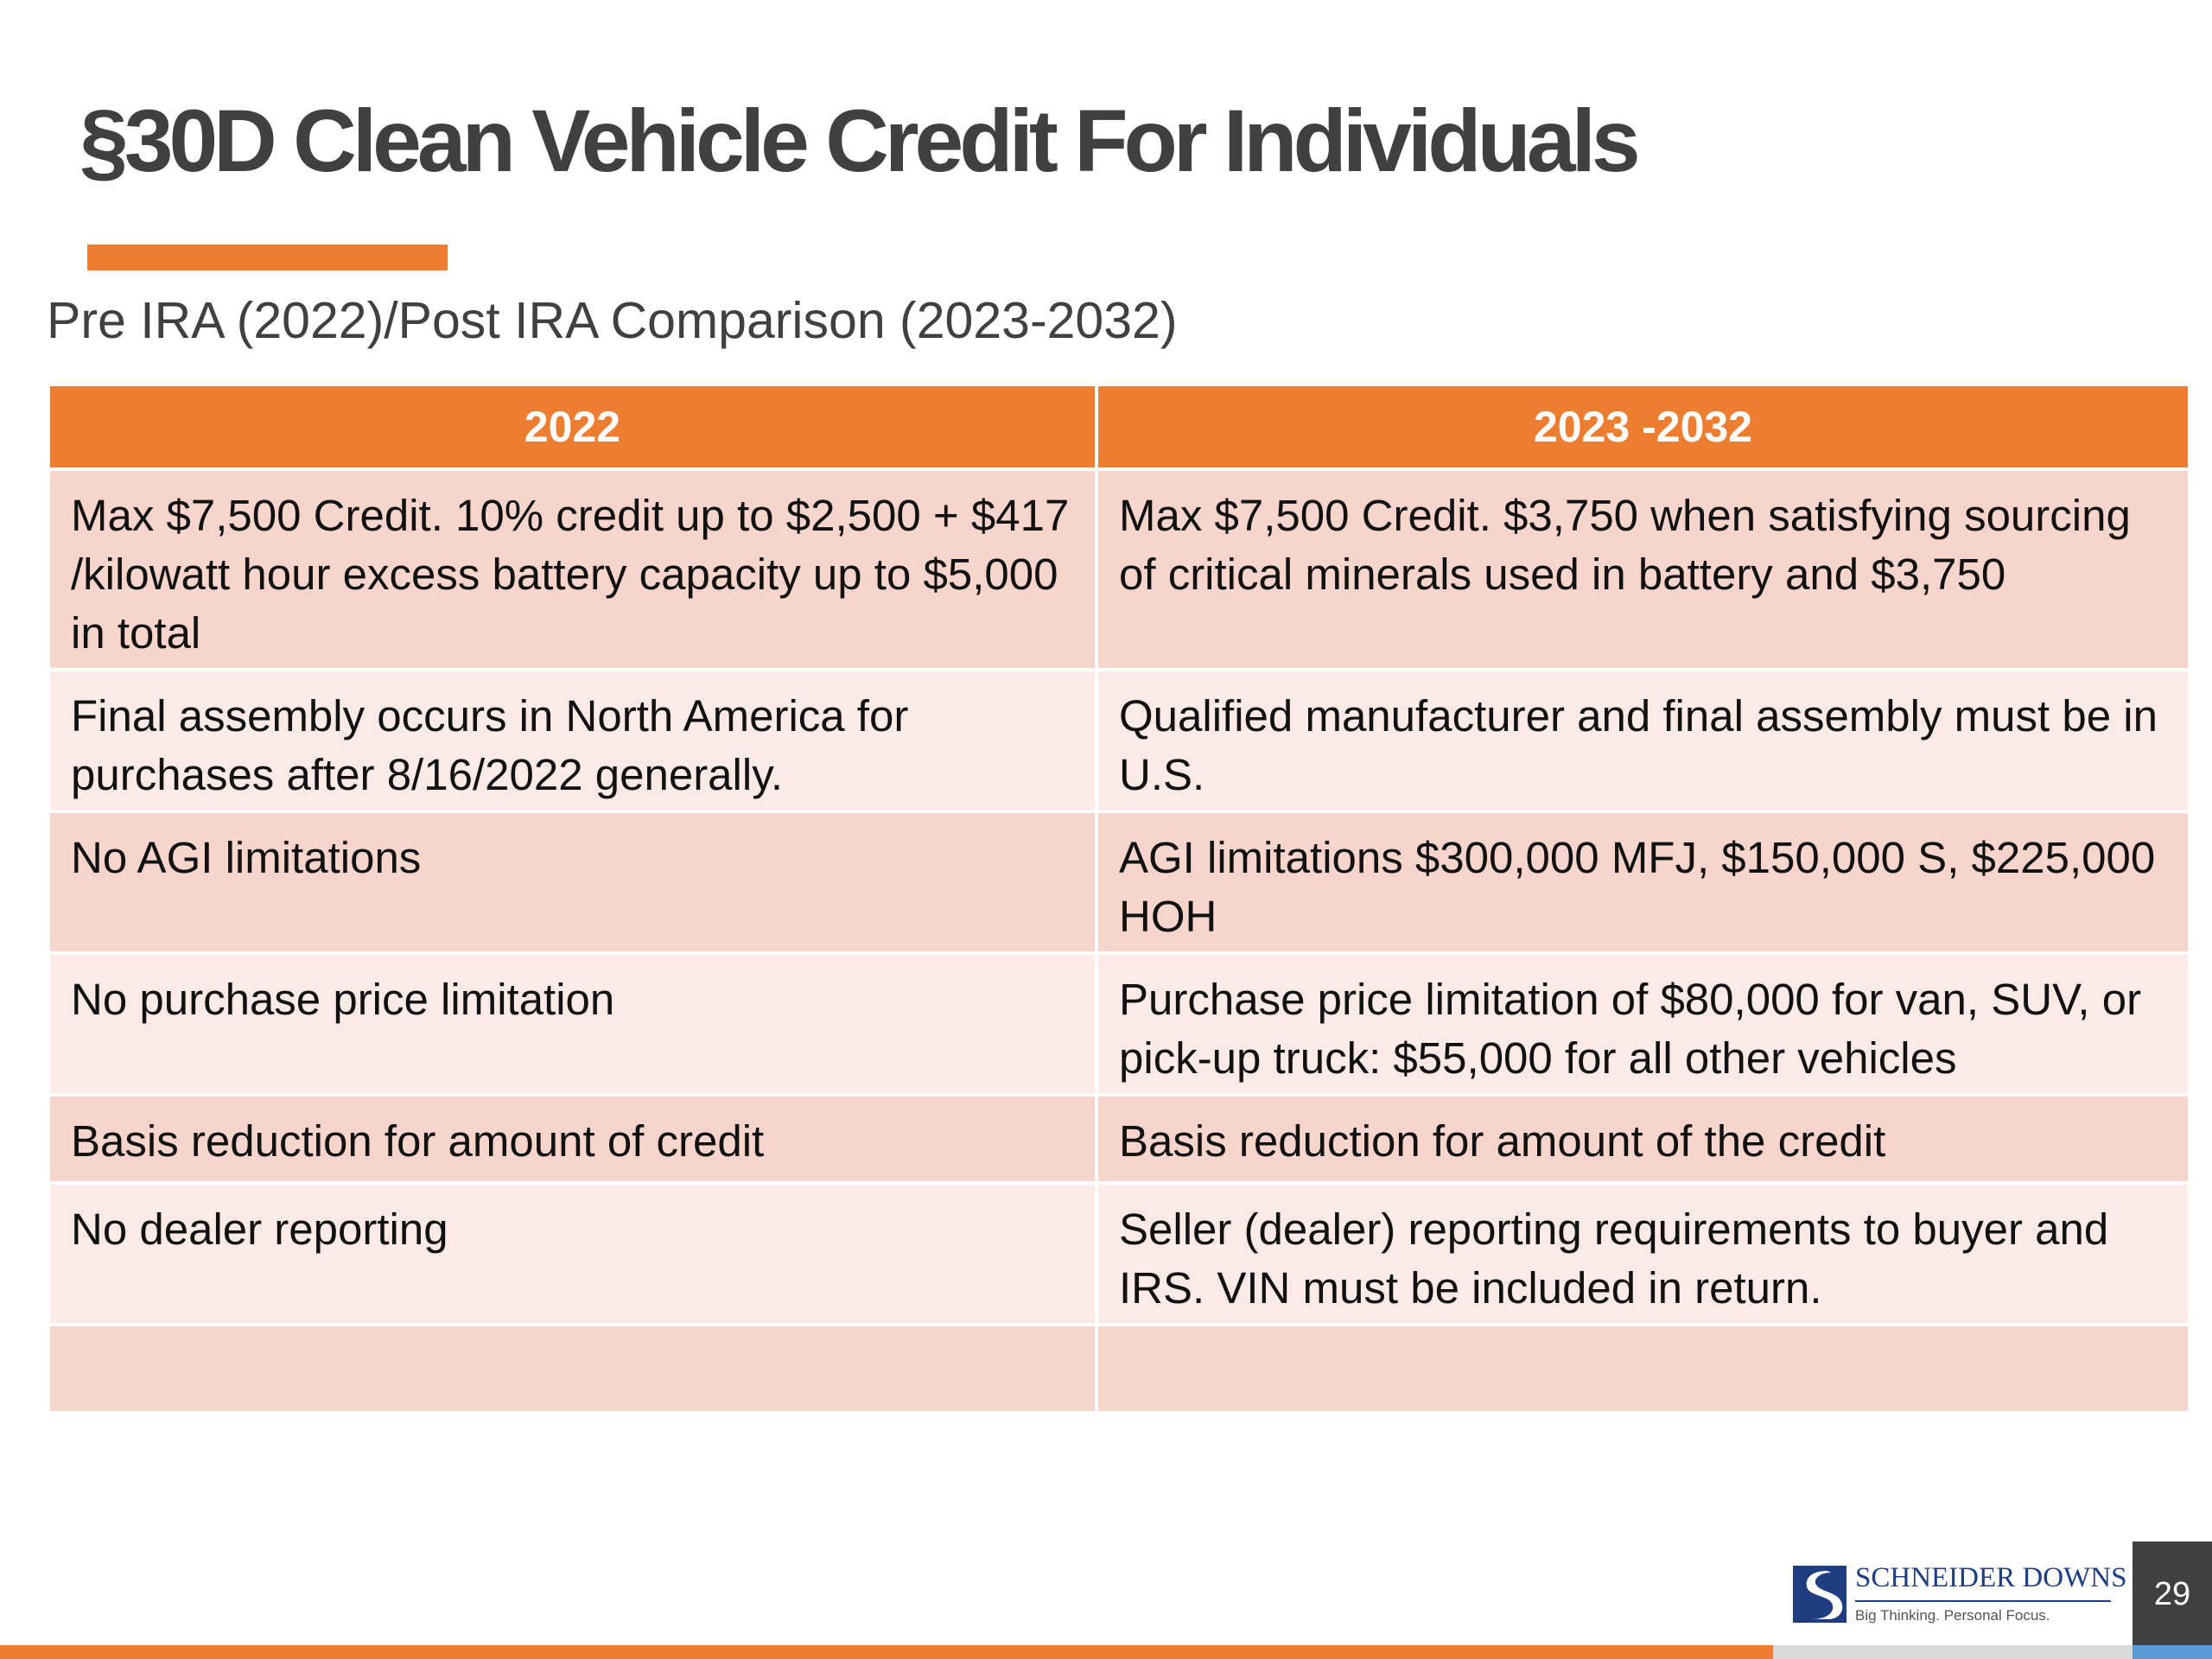  What do you see at coordinates (267, 257) in the screenshot?
I see `title-accent-bar` at bounding box center [267, 257].